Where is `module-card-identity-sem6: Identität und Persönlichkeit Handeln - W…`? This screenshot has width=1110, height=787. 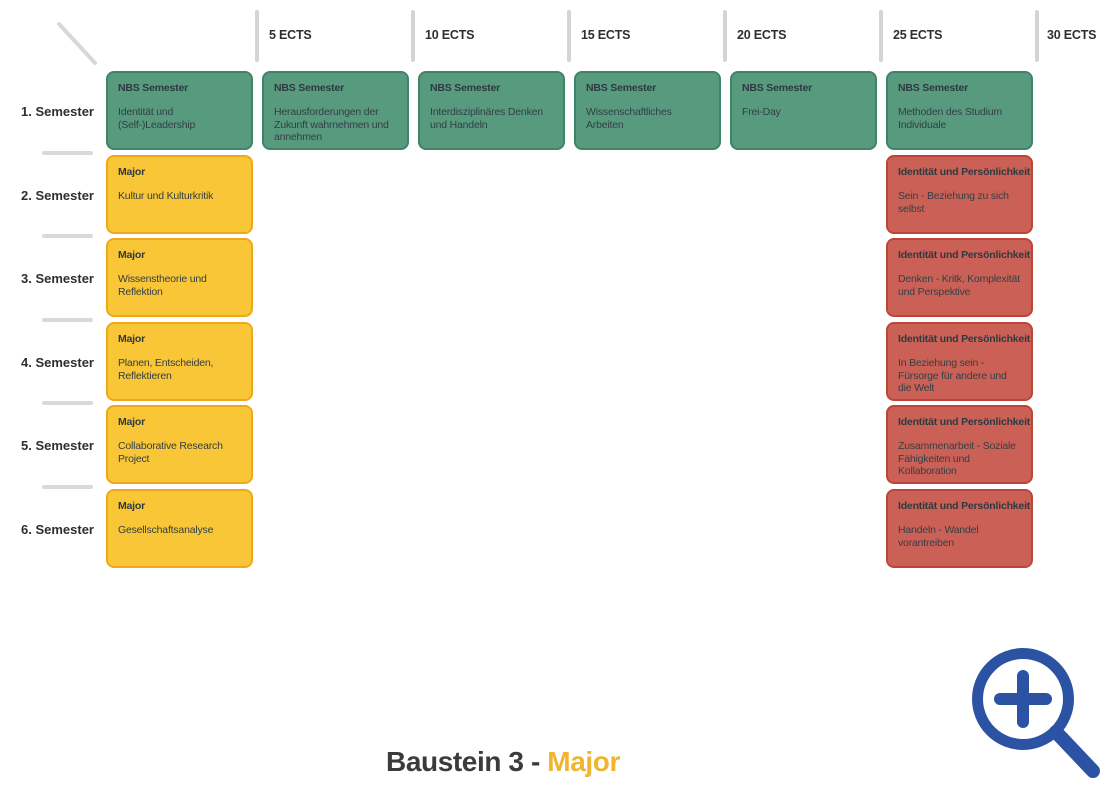 module-card-identity-sem6: Identität und Persönlichkeit Handeln - W… is located at coordinates (959, 528).